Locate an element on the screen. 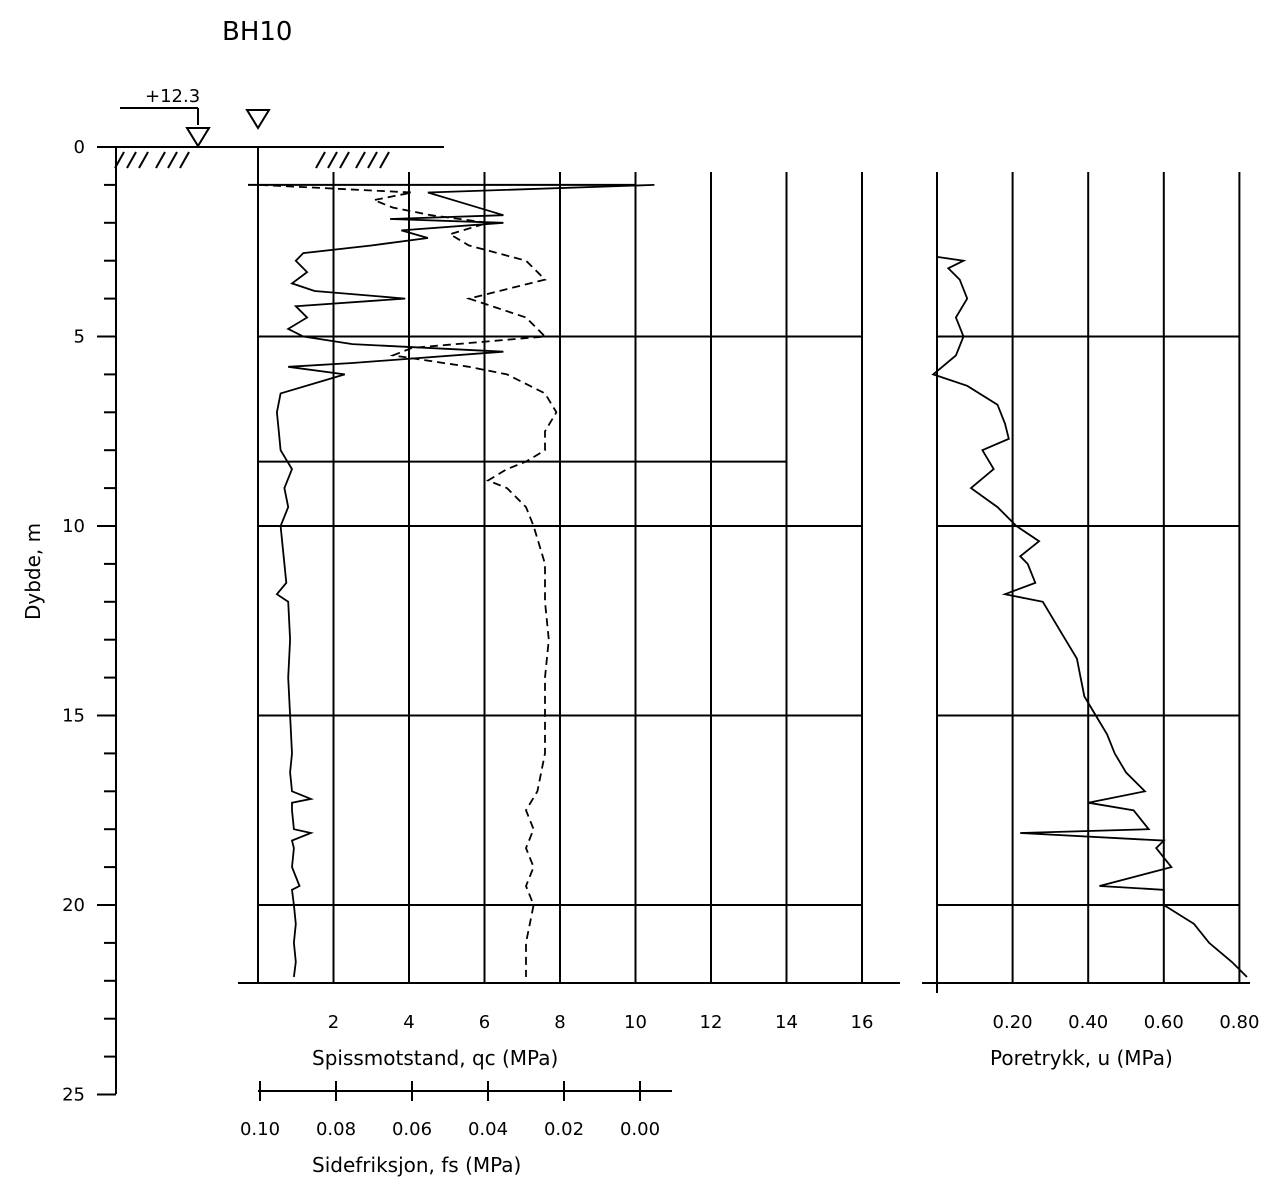 The width and height of the screenshot is (1272, 1180). fs-tick-label: 0.10 is located at coordinates (260, 1129).